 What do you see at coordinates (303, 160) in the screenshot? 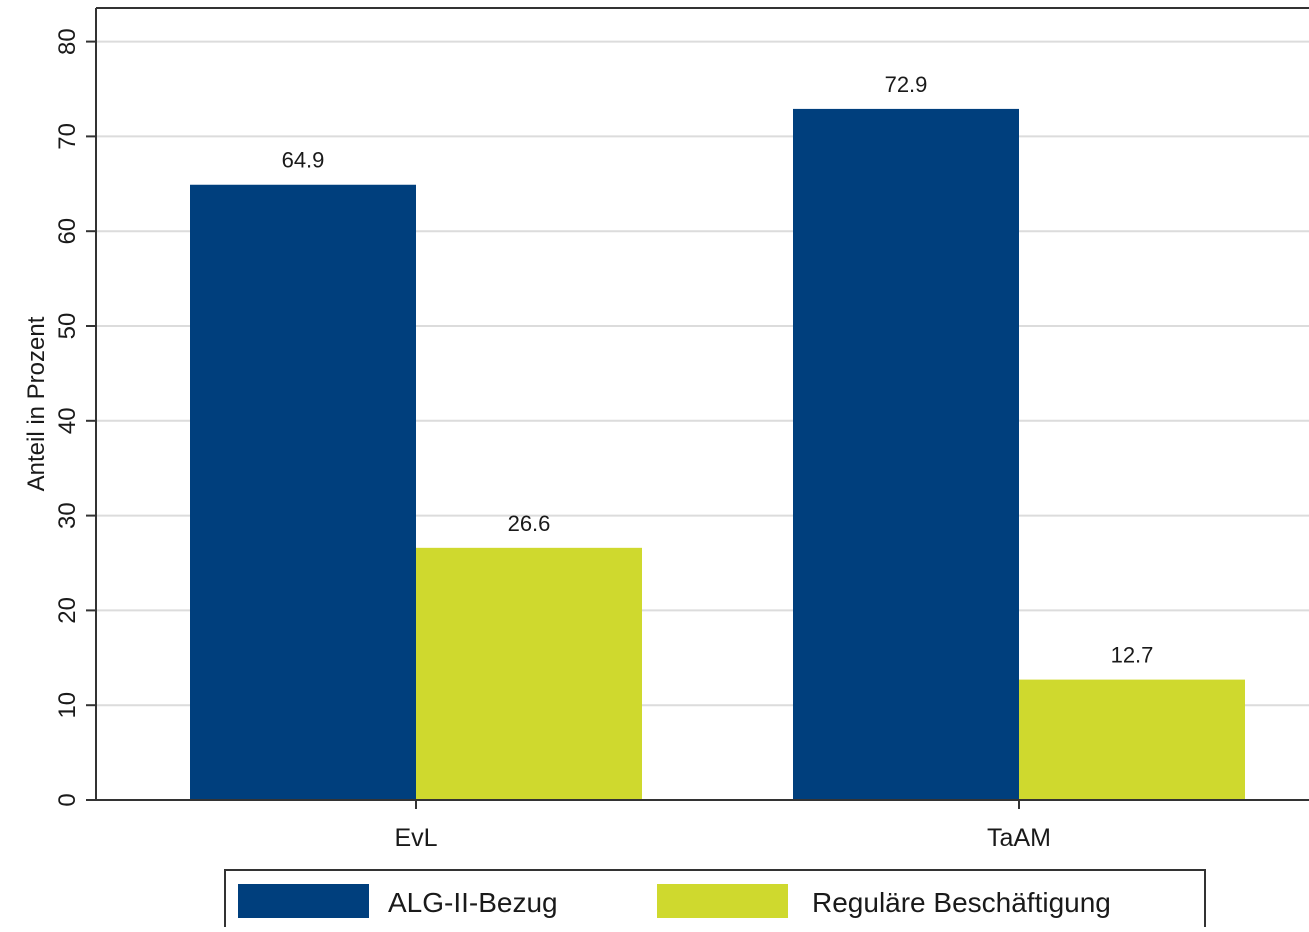
I see `data-label: 64.9` at bounding box center [303, 160].